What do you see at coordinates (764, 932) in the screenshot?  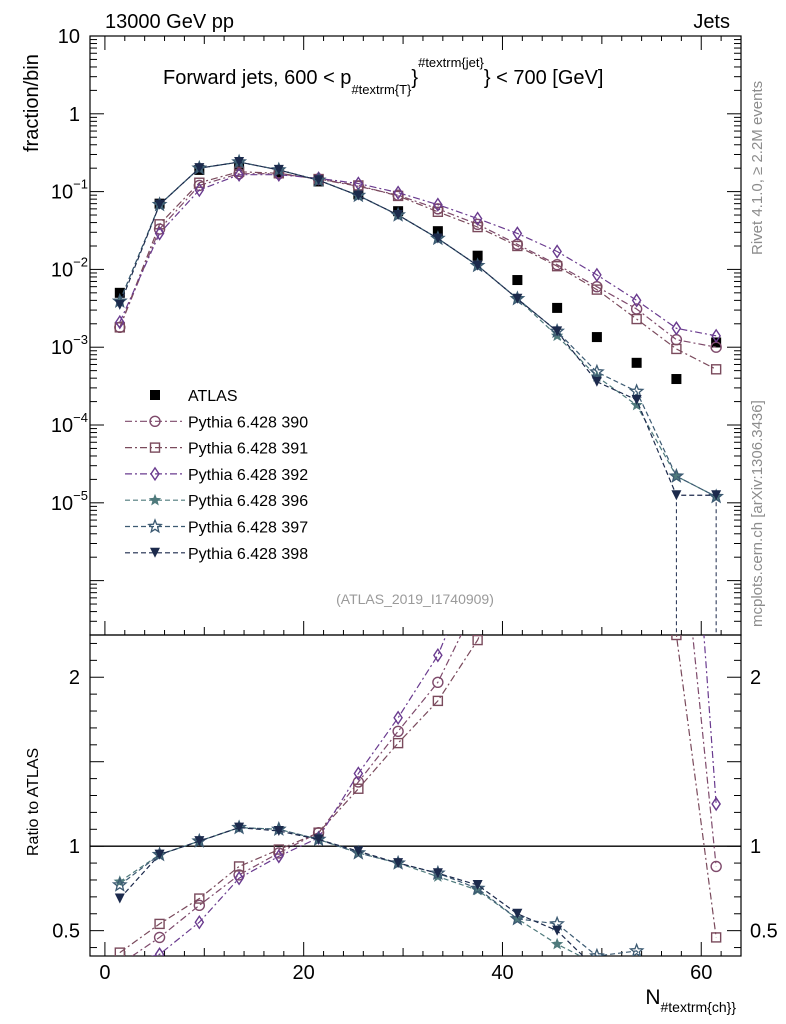 I see `ratio-y-tick-label-right: 0.5` at bounding box center [764, 932].